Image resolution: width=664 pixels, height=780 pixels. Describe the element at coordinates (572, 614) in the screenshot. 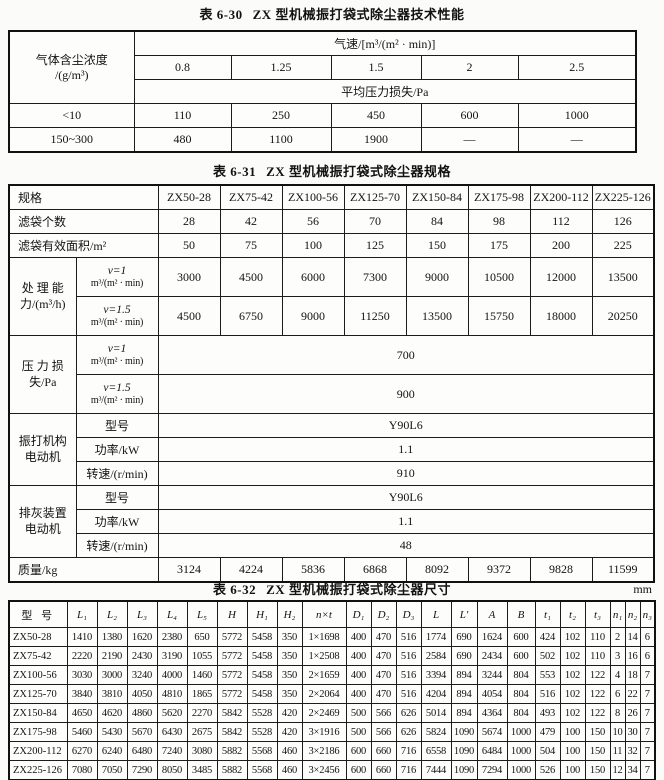

I see `t32-header-cell: t₂` at that location.